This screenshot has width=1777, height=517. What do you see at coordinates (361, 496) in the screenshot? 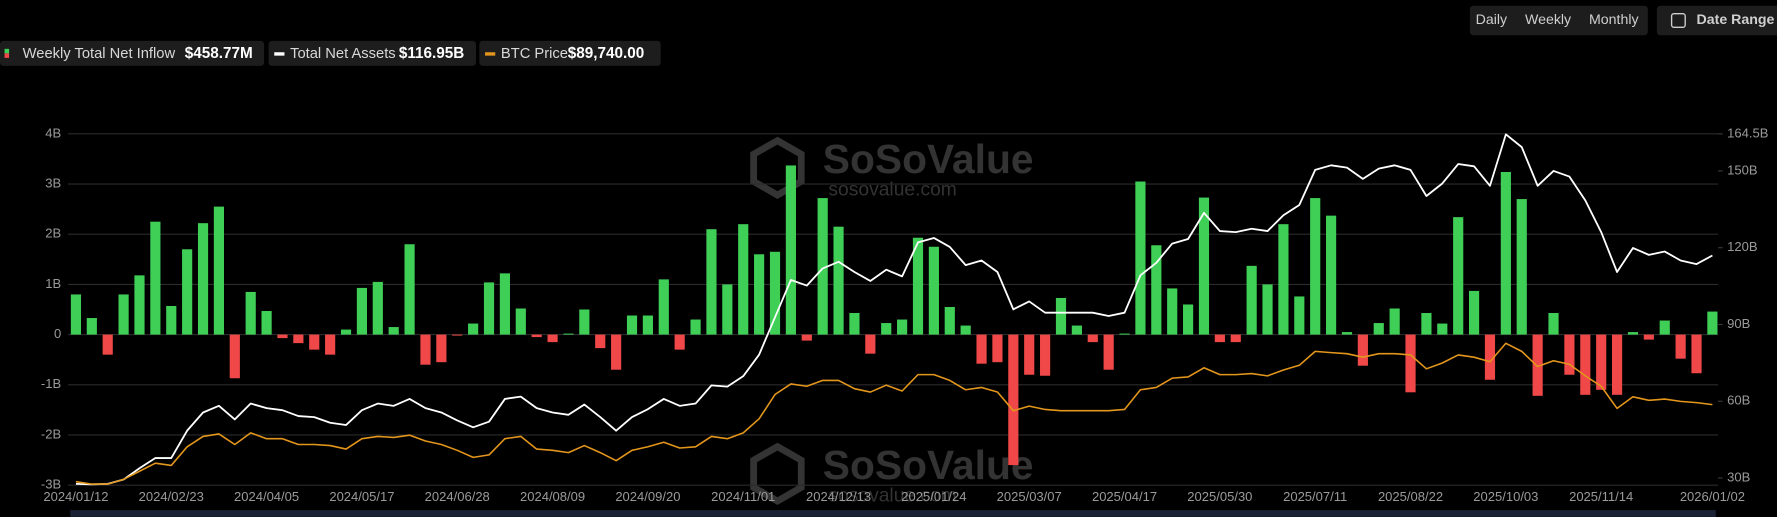
I see `x-tick-label: 2024/05/17` at bounding box center [361, 496].